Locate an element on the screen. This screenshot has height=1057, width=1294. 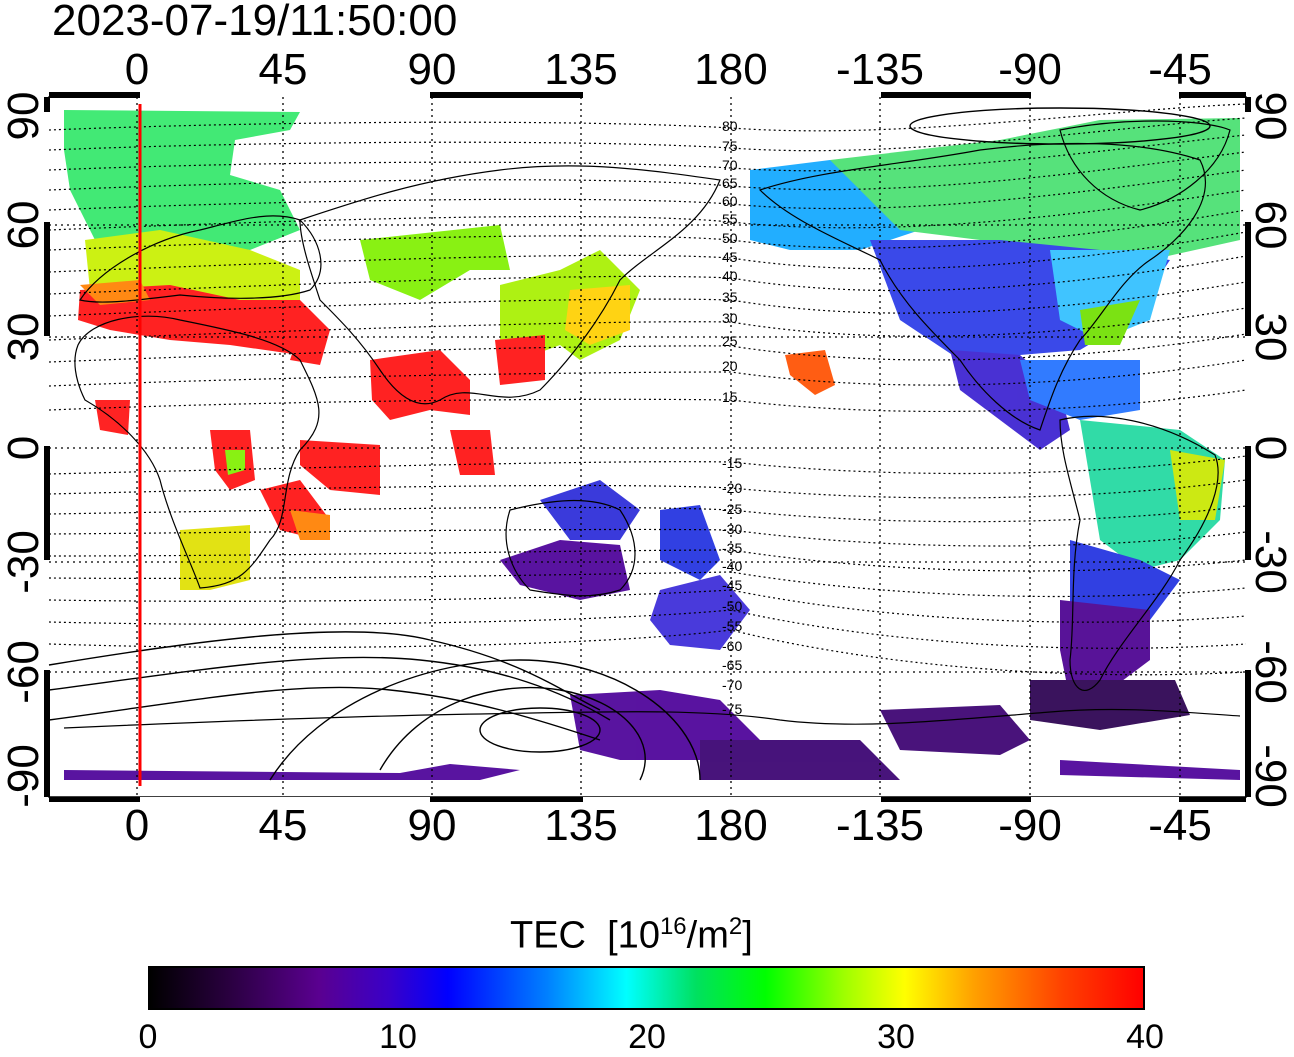
contour-label: 55 is located at coordinates (730, 219).